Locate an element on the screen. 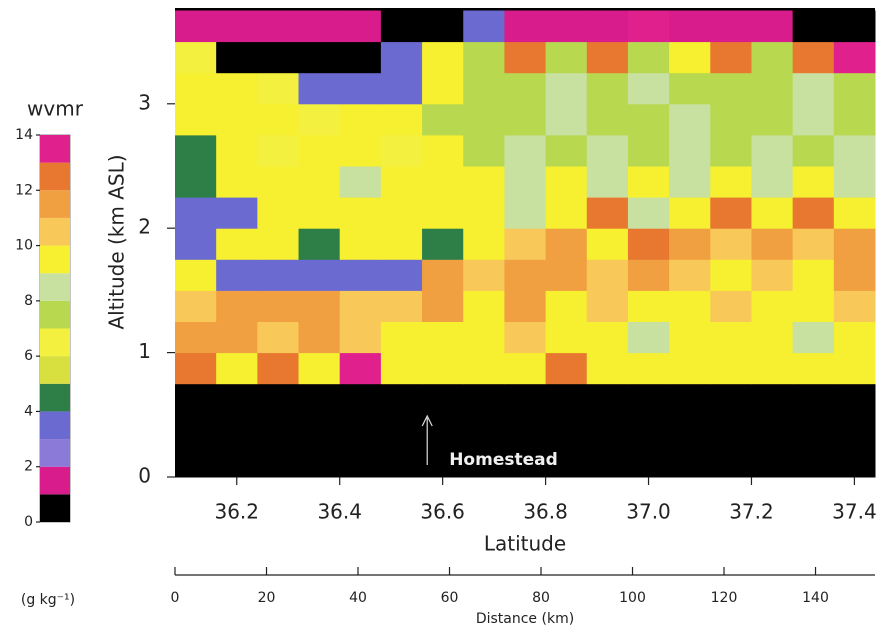 The image size is (885, 631). x2-tick-label: 40 is located at coordinates (358, 598).